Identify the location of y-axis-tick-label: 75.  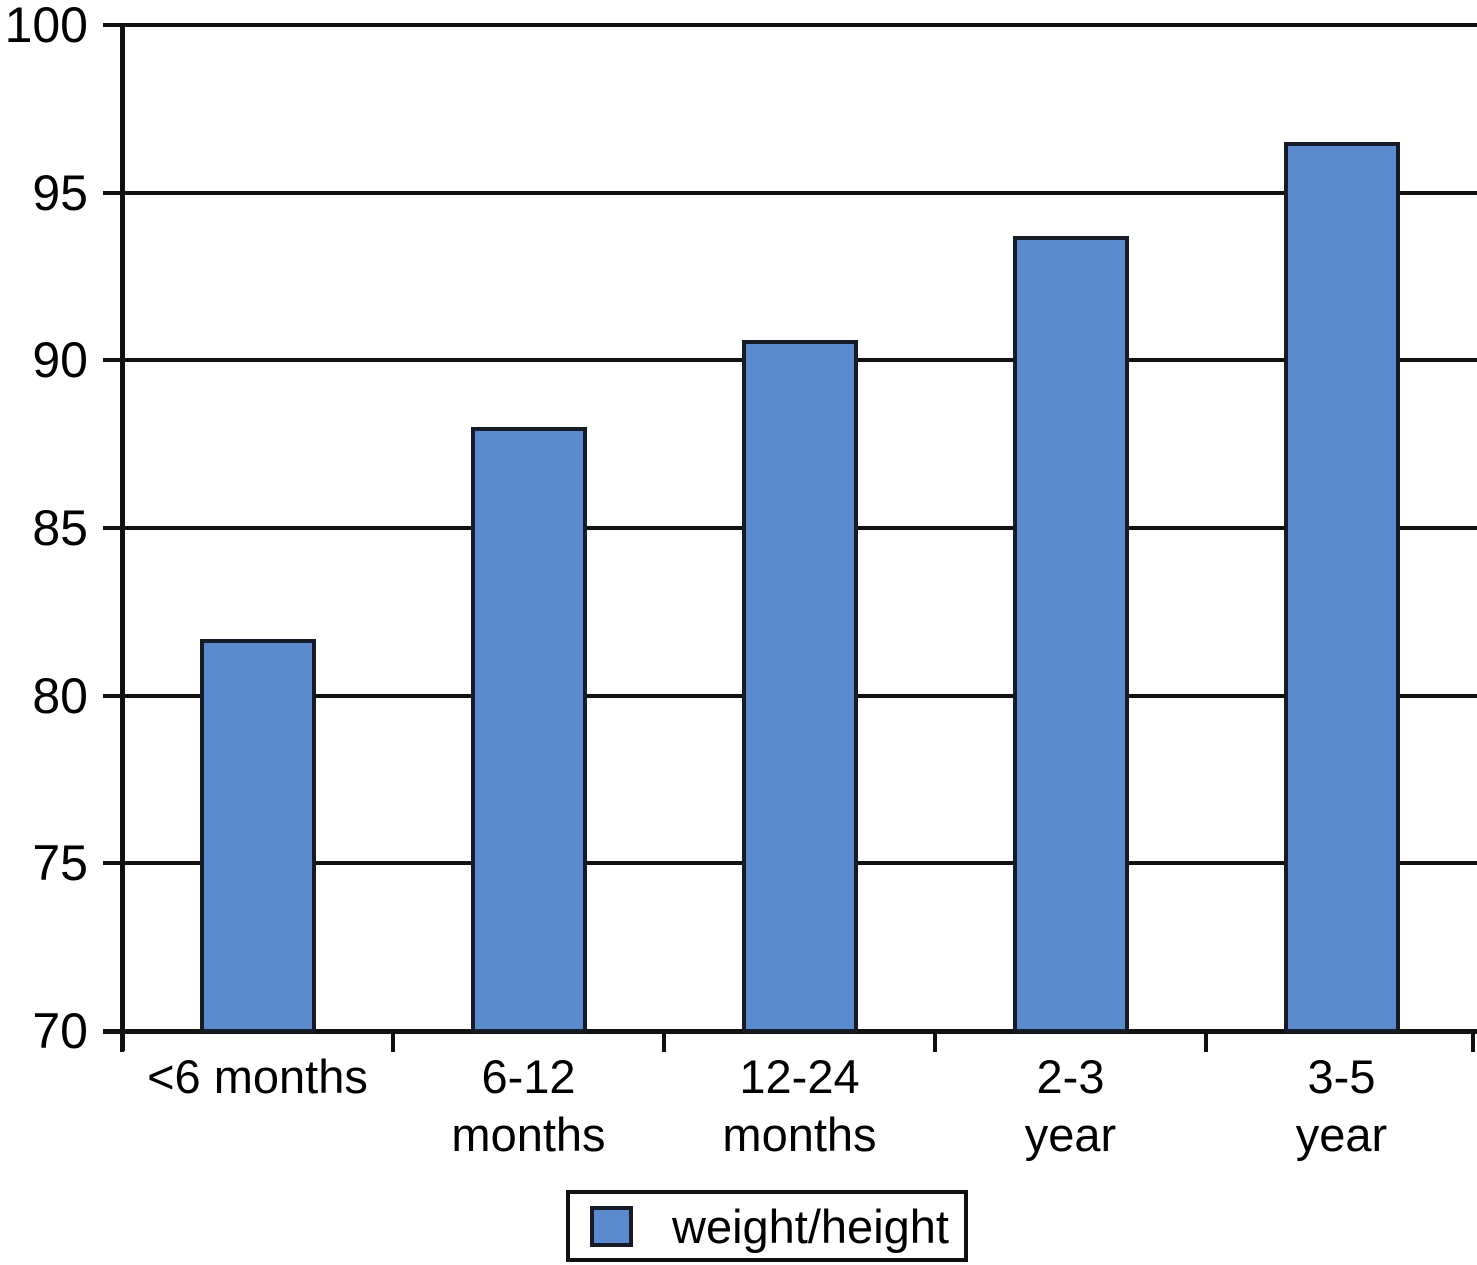
(60, 863).